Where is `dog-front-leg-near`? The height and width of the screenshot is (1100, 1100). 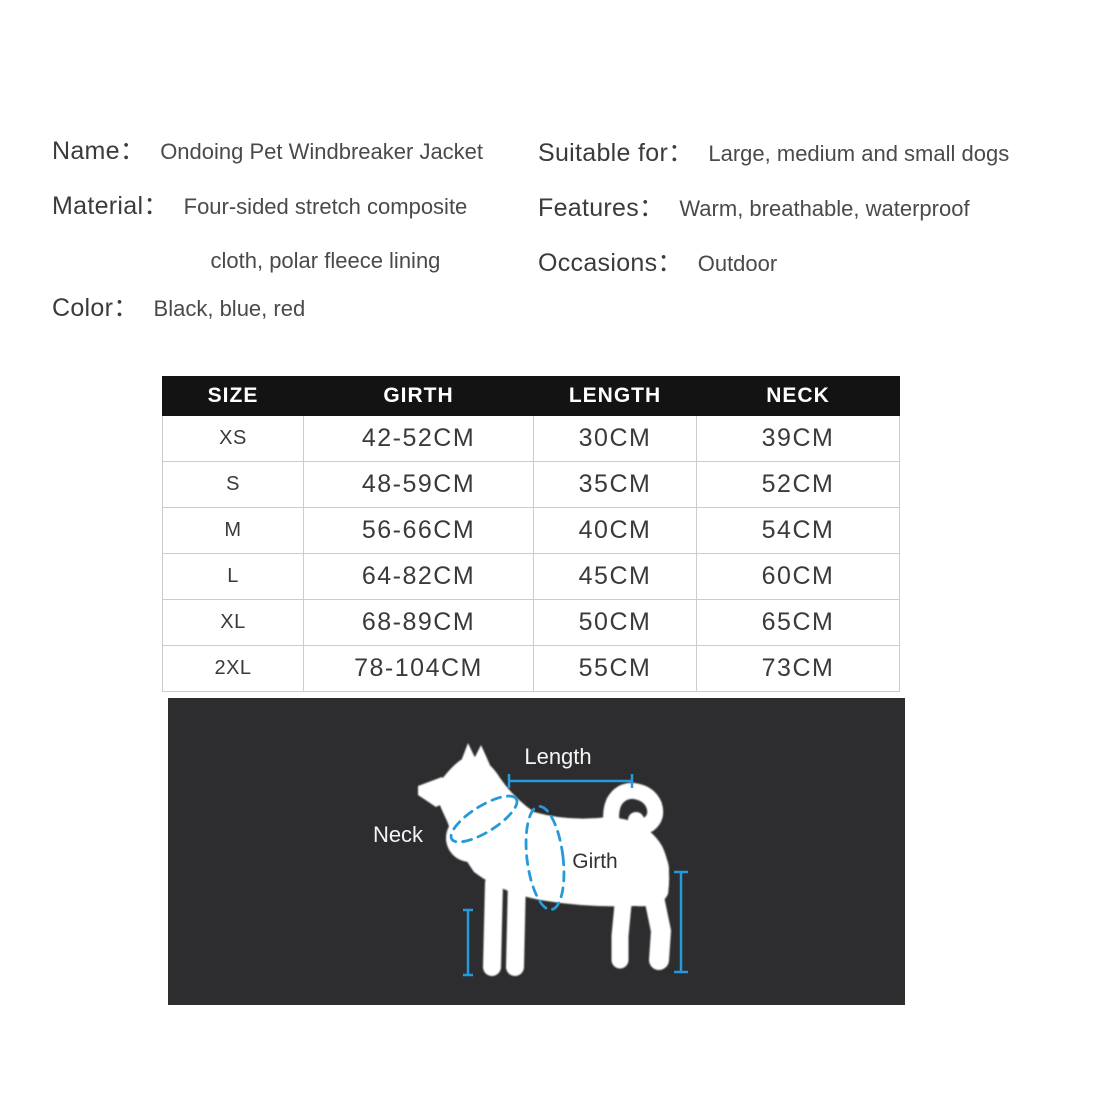 dog-front-leg-near is located at coordinates (516, 922).